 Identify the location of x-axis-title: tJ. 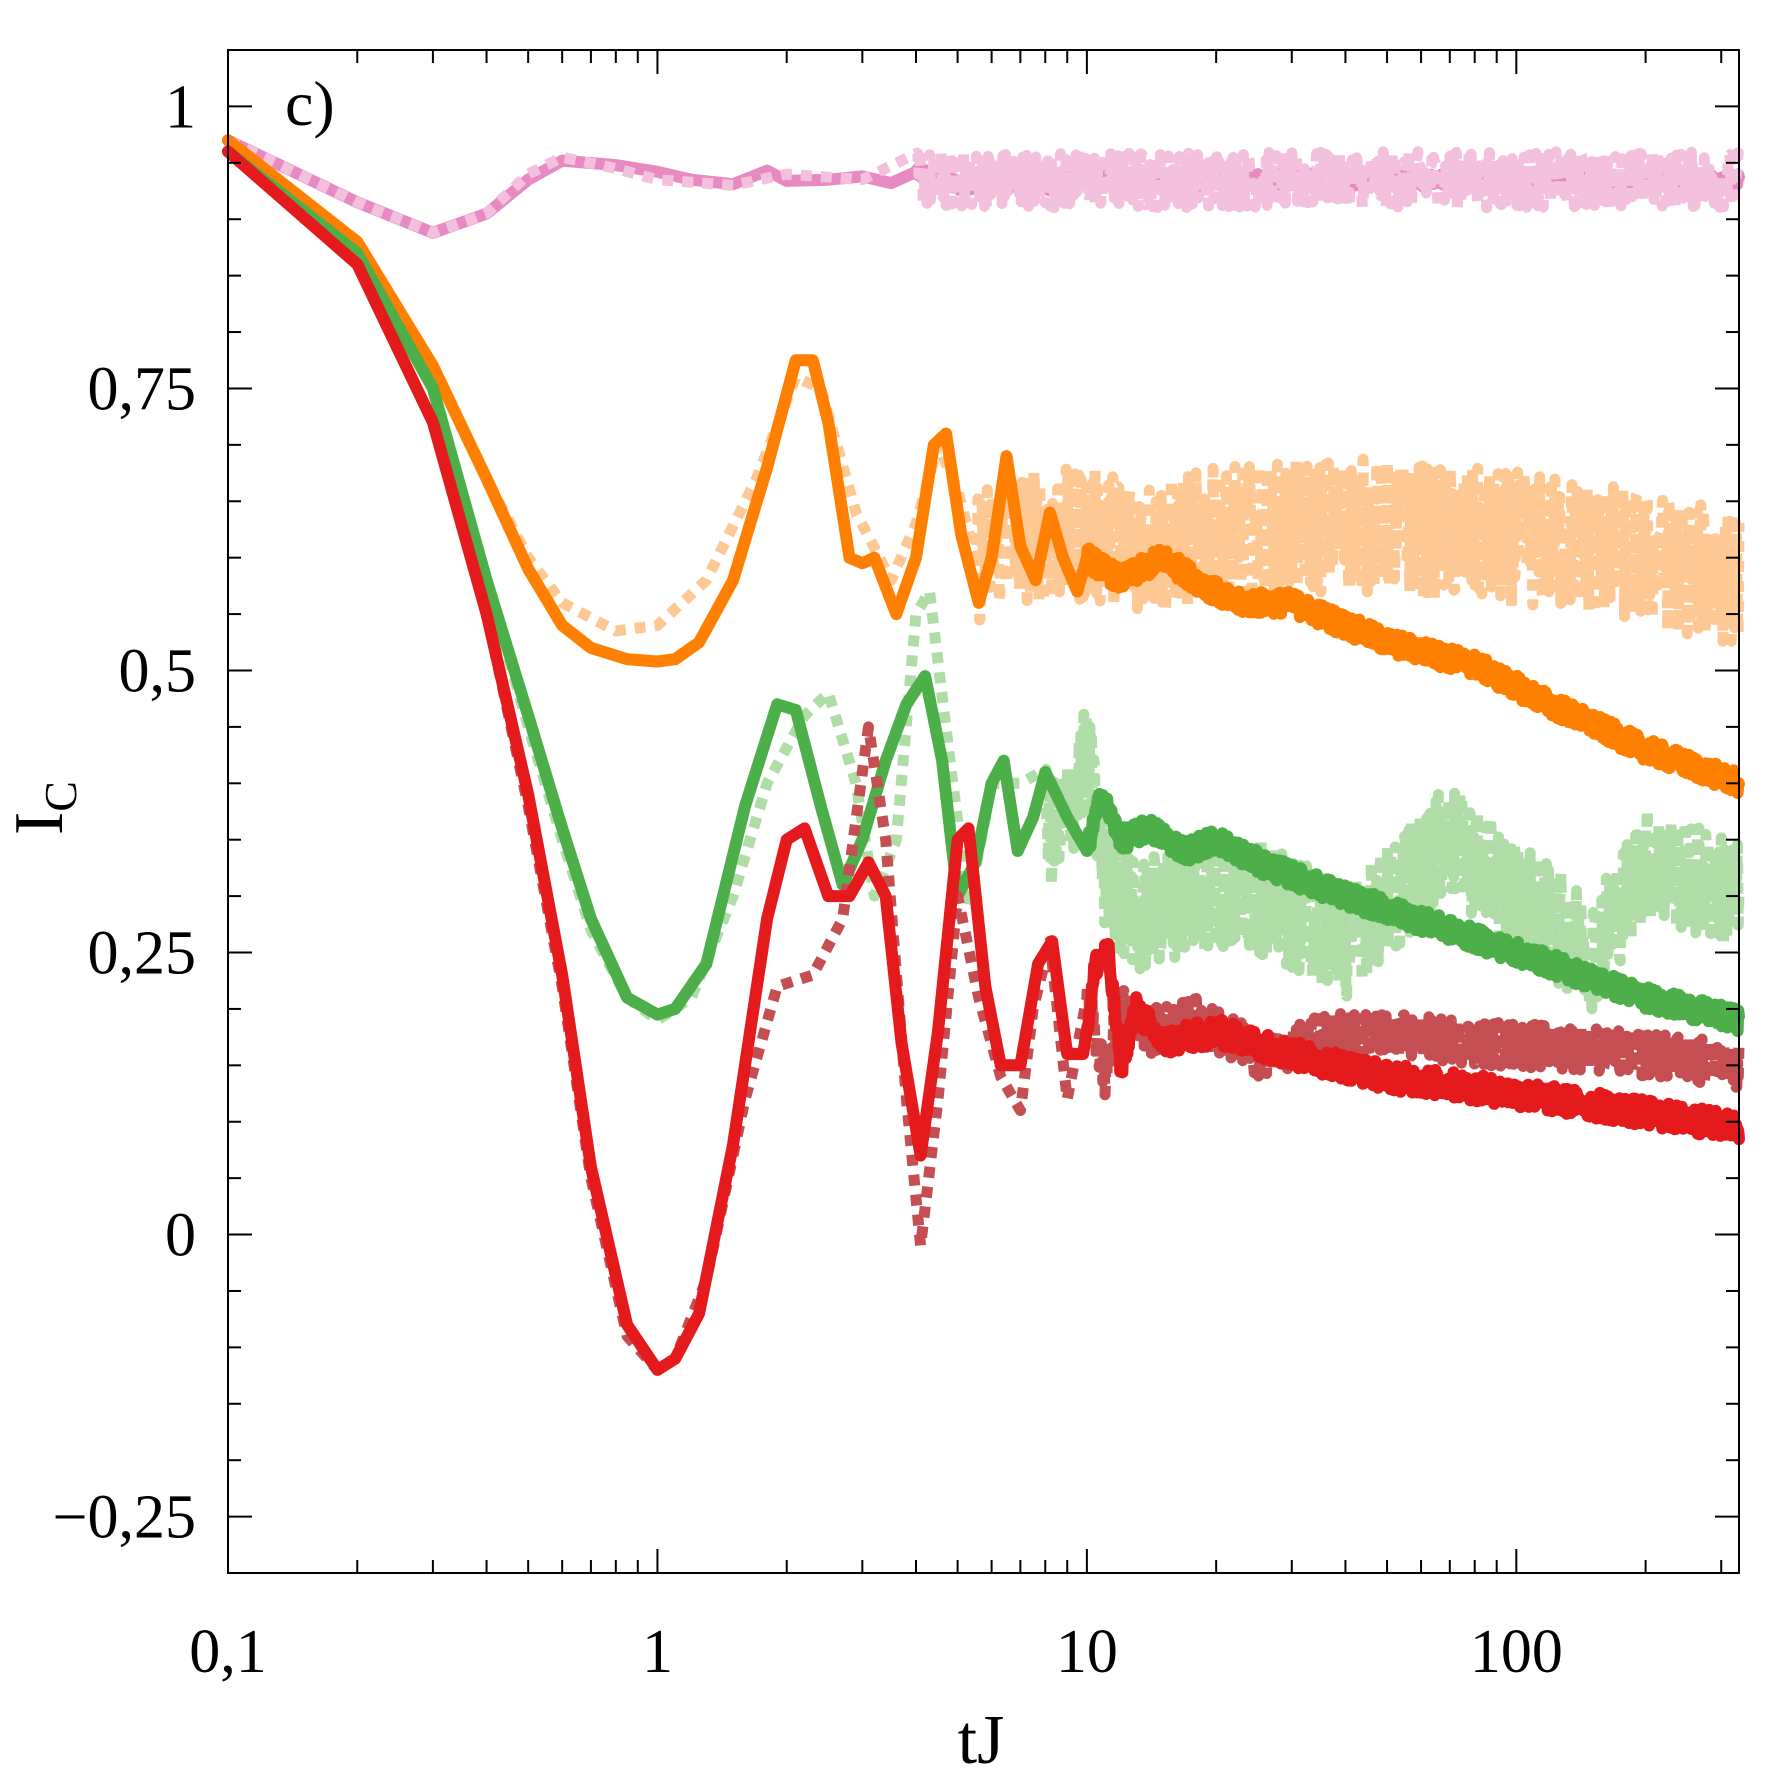
(981, 1736).